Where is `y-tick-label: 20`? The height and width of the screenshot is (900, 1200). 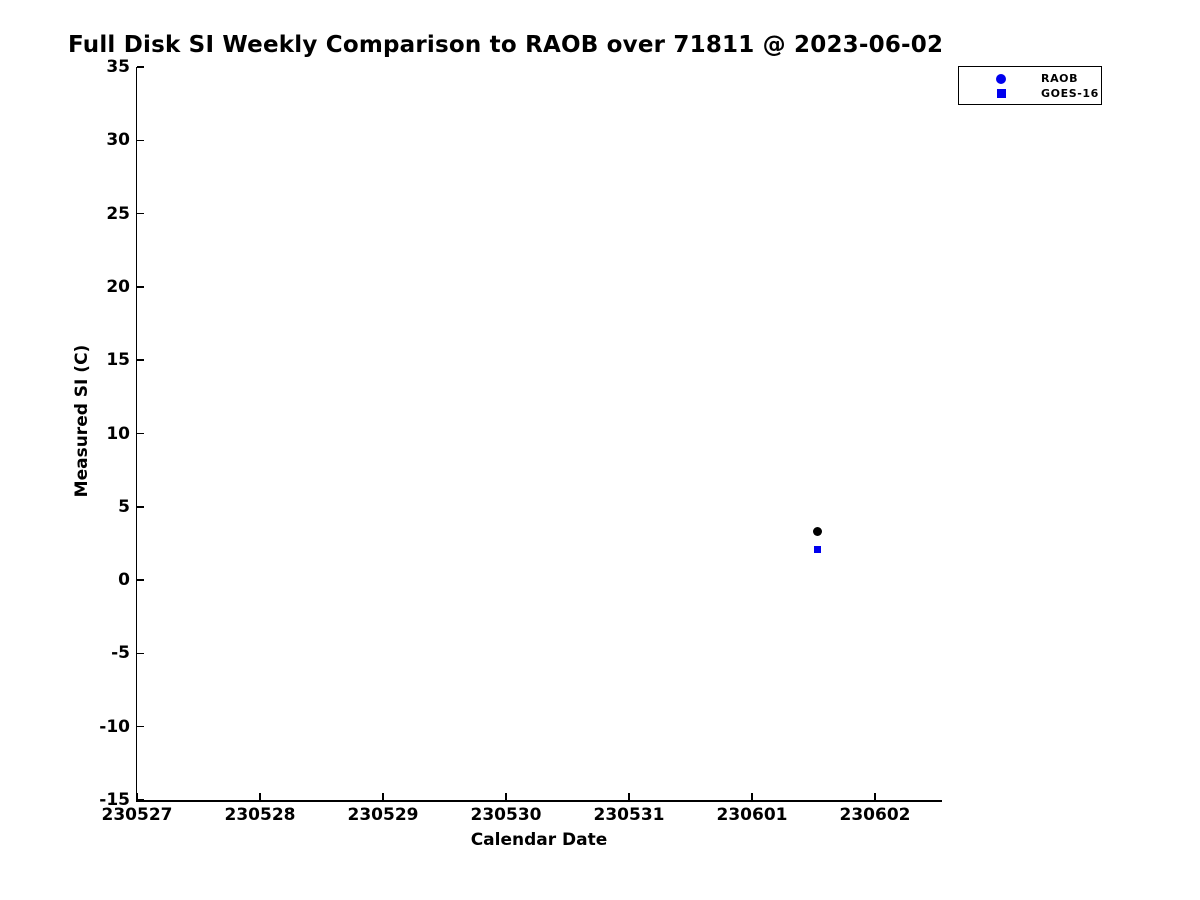
y-tick-label: 20 is located at coordinates (118, 286).